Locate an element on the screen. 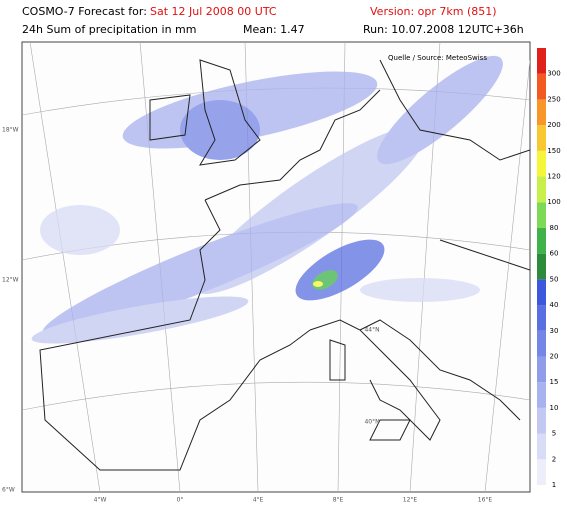  latitude-label: 18°W is located at coordinates (10, 130).